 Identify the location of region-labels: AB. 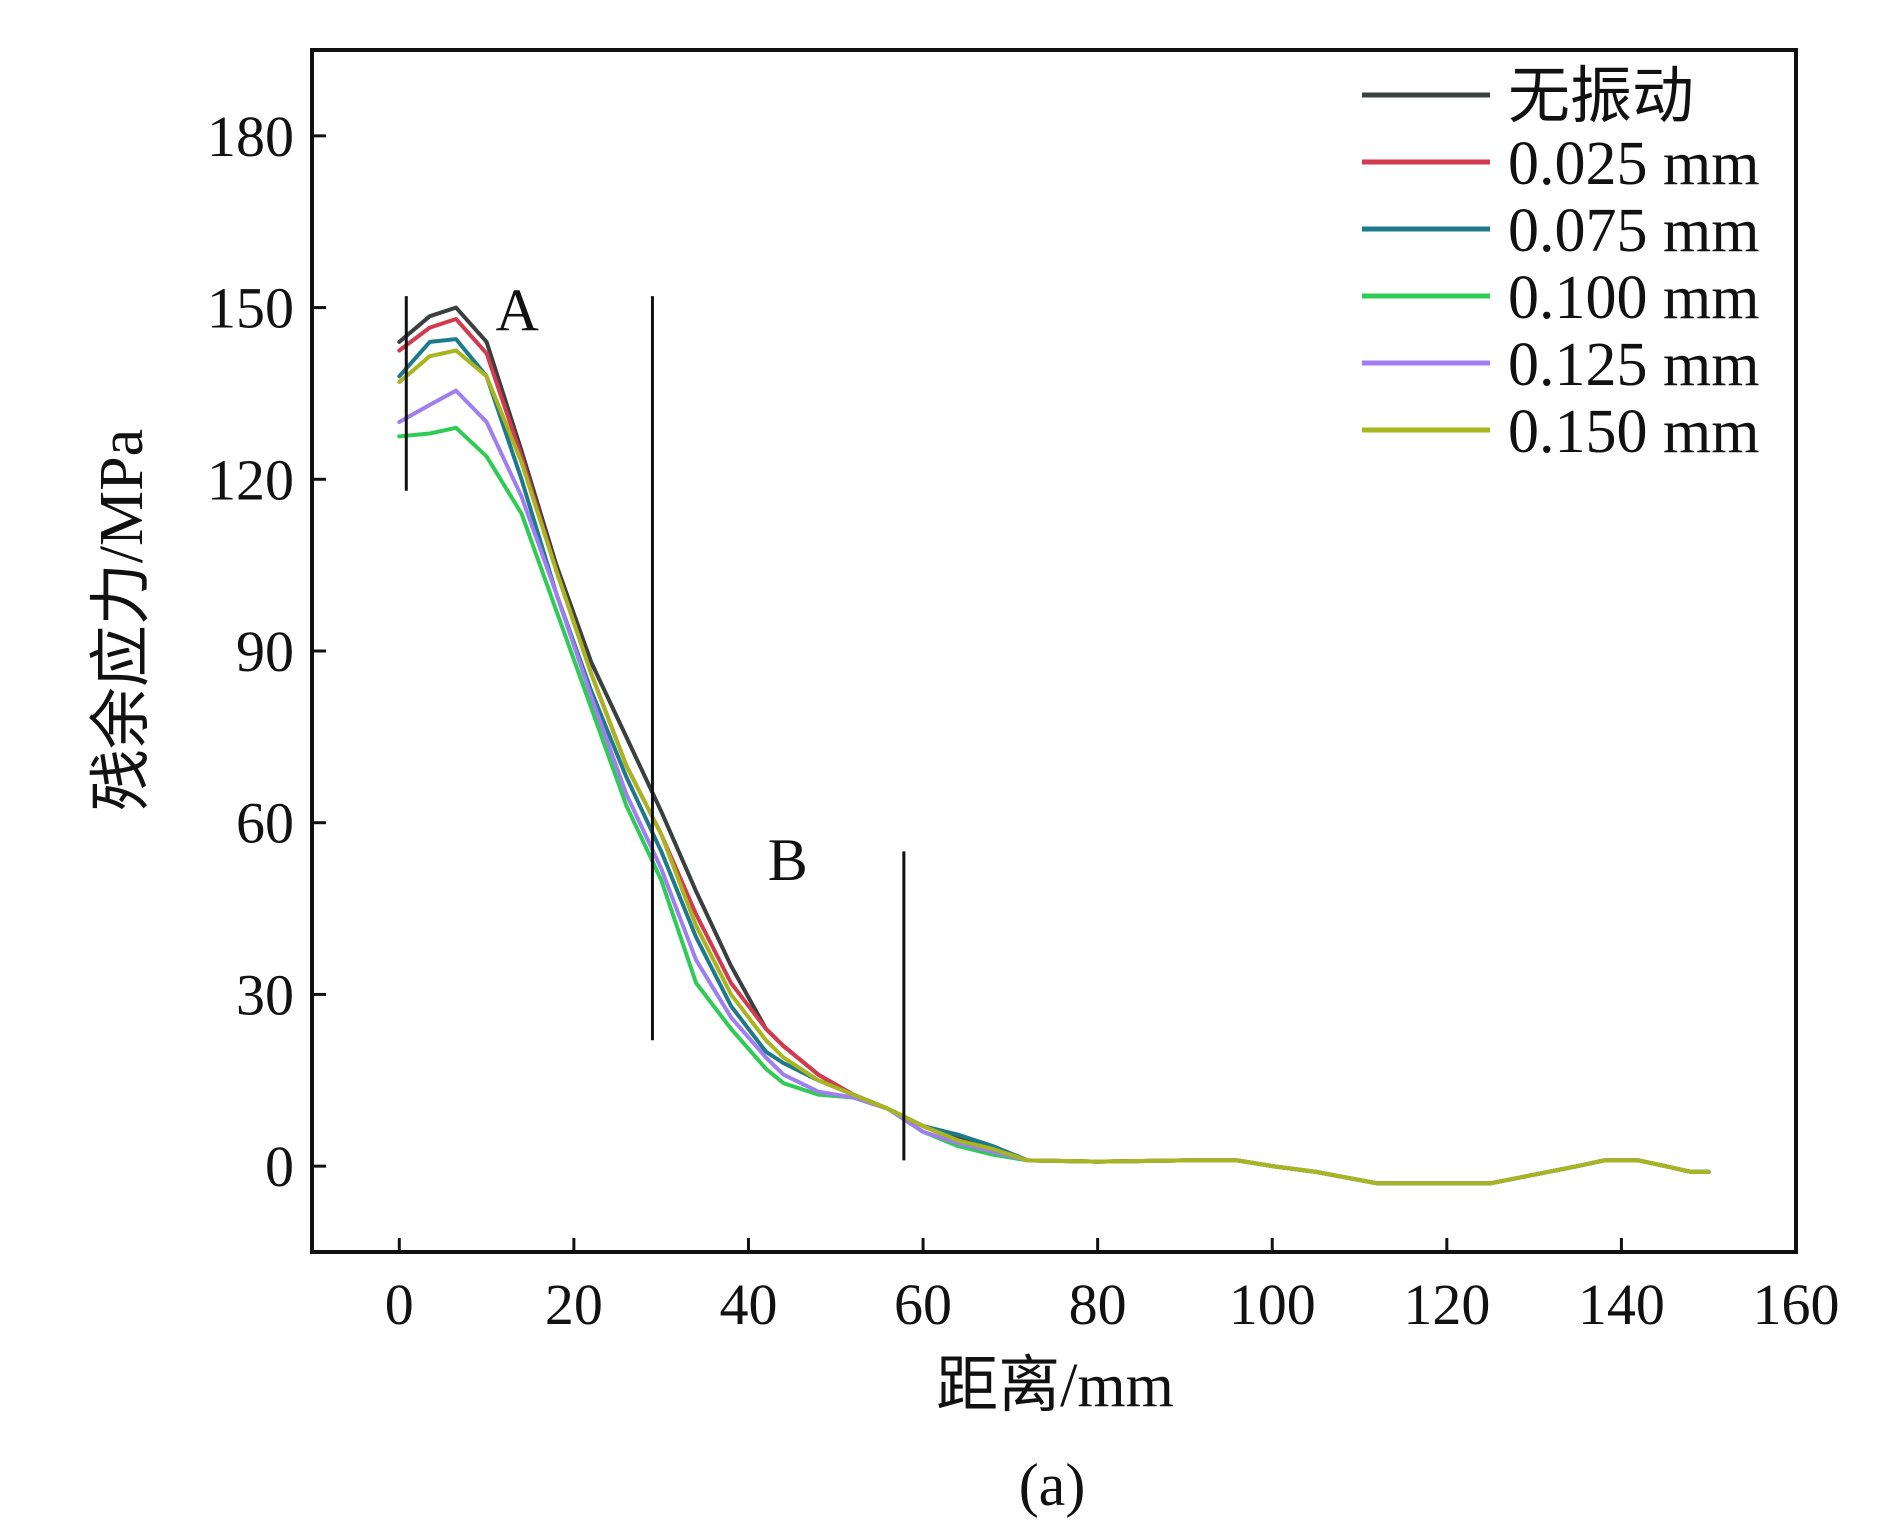
(651, 584).